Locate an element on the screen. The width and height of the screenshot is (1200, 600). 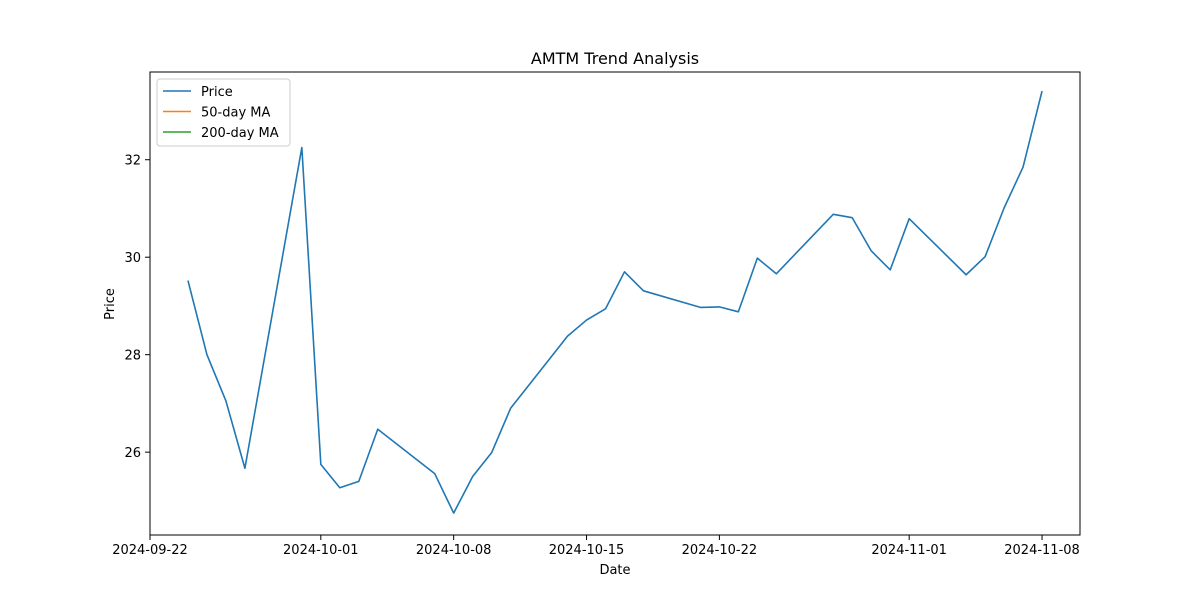
x-tick-label: 2024-11-01 is located at coordinates (909, 550).